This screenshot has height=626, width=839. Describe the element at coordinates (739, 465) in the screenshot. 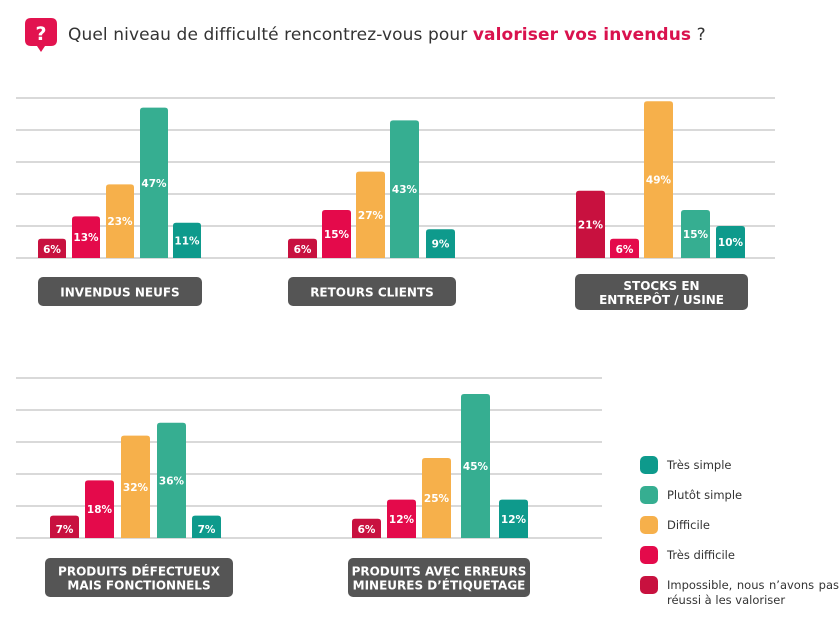

I see `legend-item-tres-simple: Très simple` at that location.